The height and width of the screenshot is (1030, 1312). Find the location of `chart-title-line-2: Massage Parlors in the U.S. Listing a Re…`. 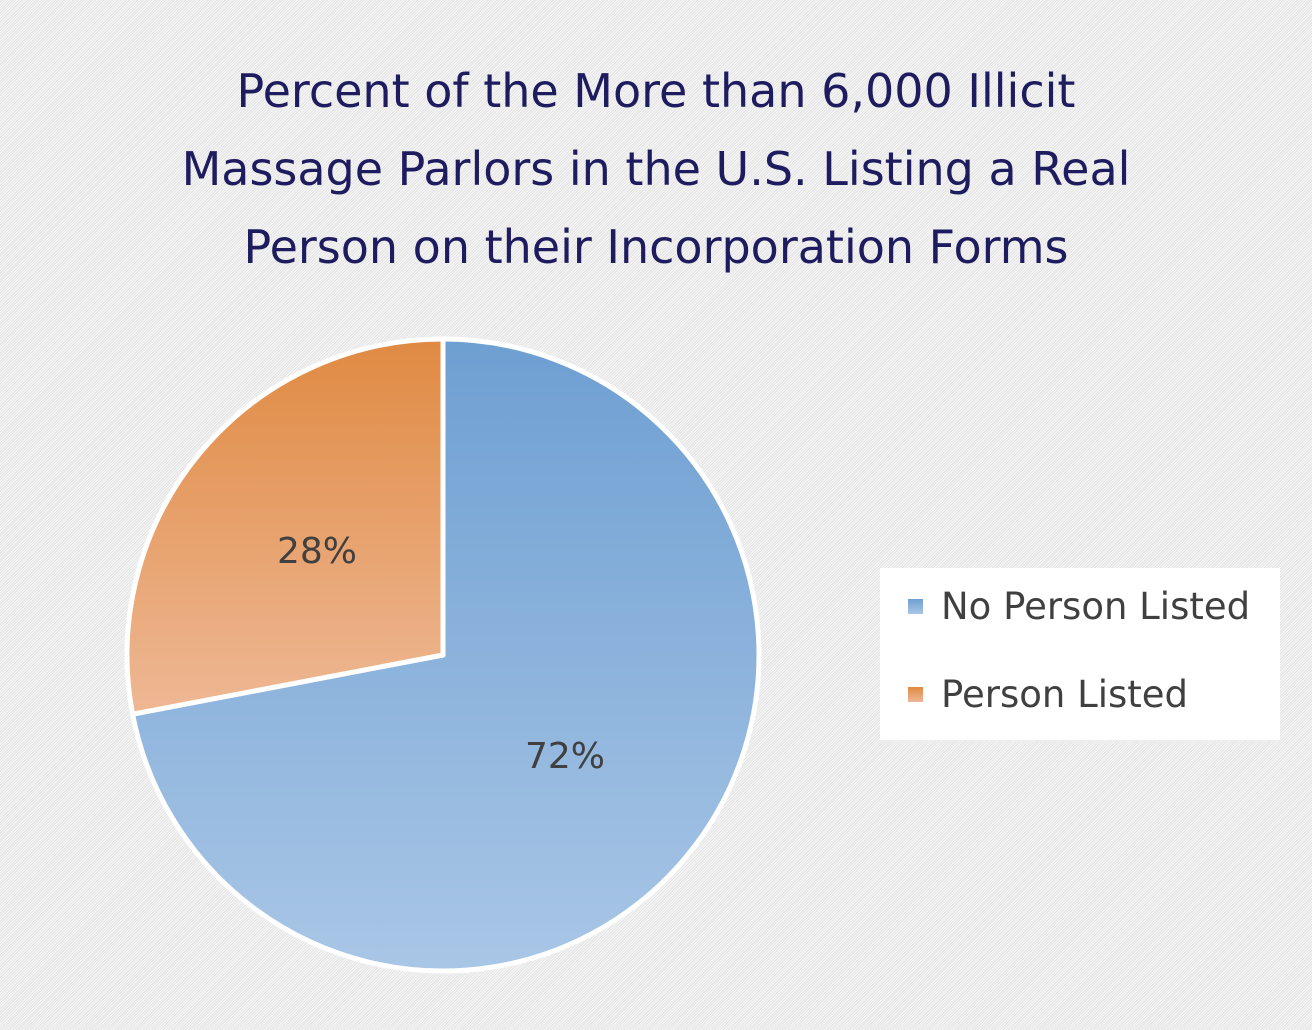

chart-title-line-2: Massage Parlors in the U.S. Listing a Re… is located at coordinates (656, 169).